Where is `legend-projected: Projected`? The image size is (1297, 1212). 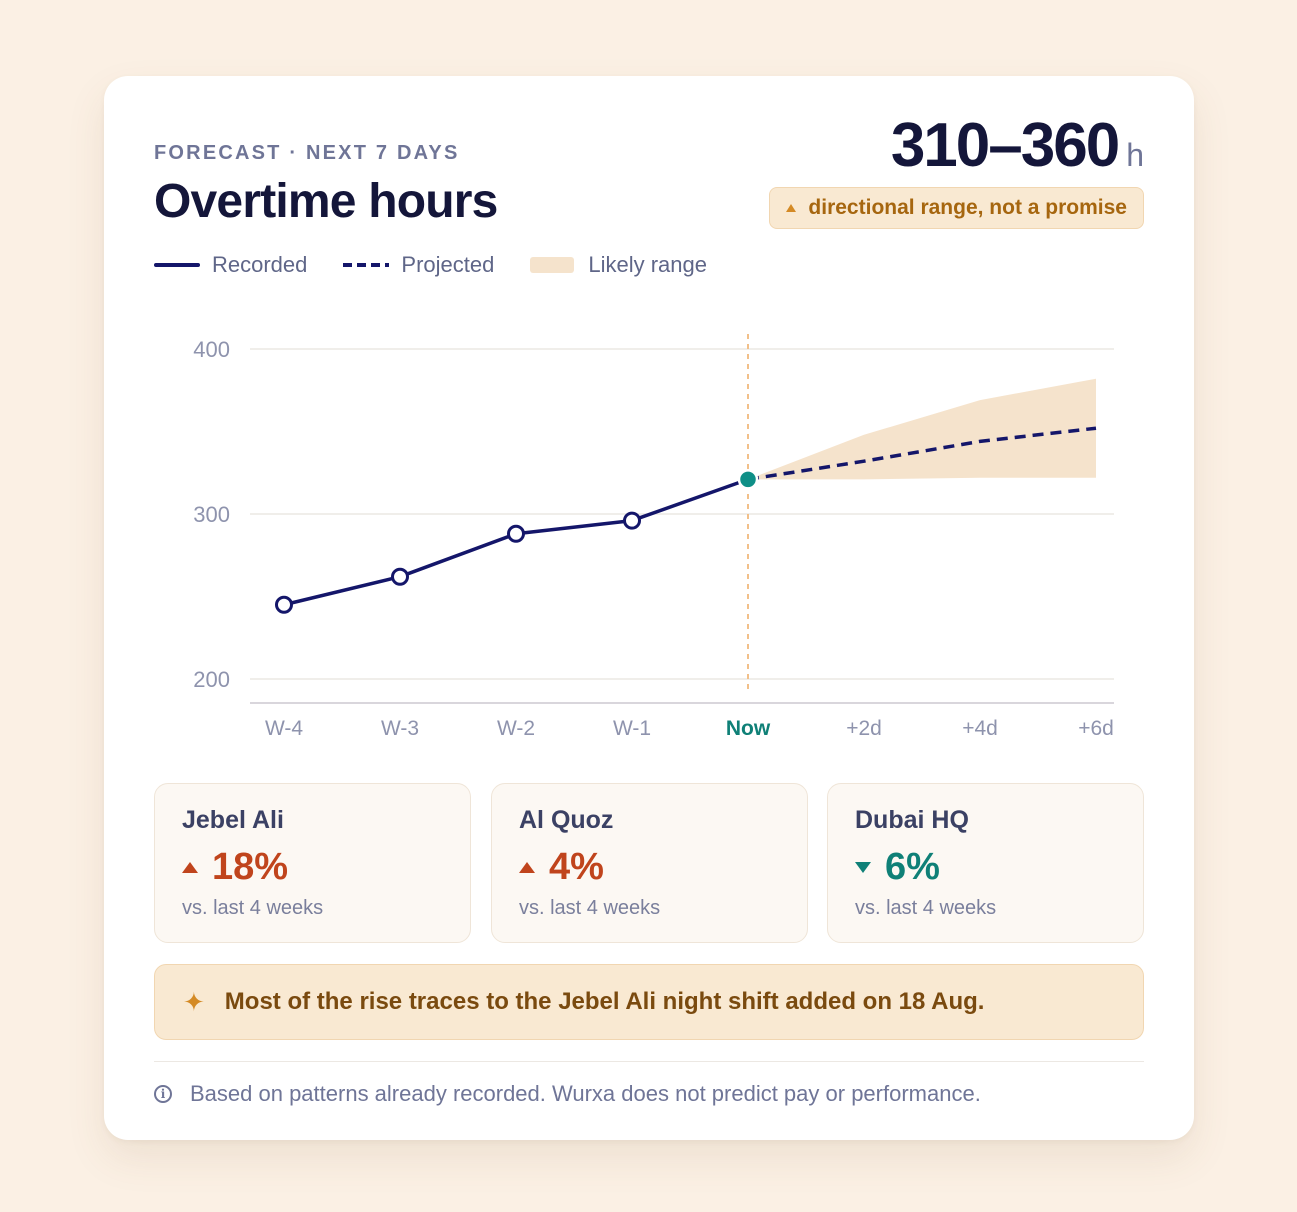
legend-projected: Projected is located at coordinates (418, 265).